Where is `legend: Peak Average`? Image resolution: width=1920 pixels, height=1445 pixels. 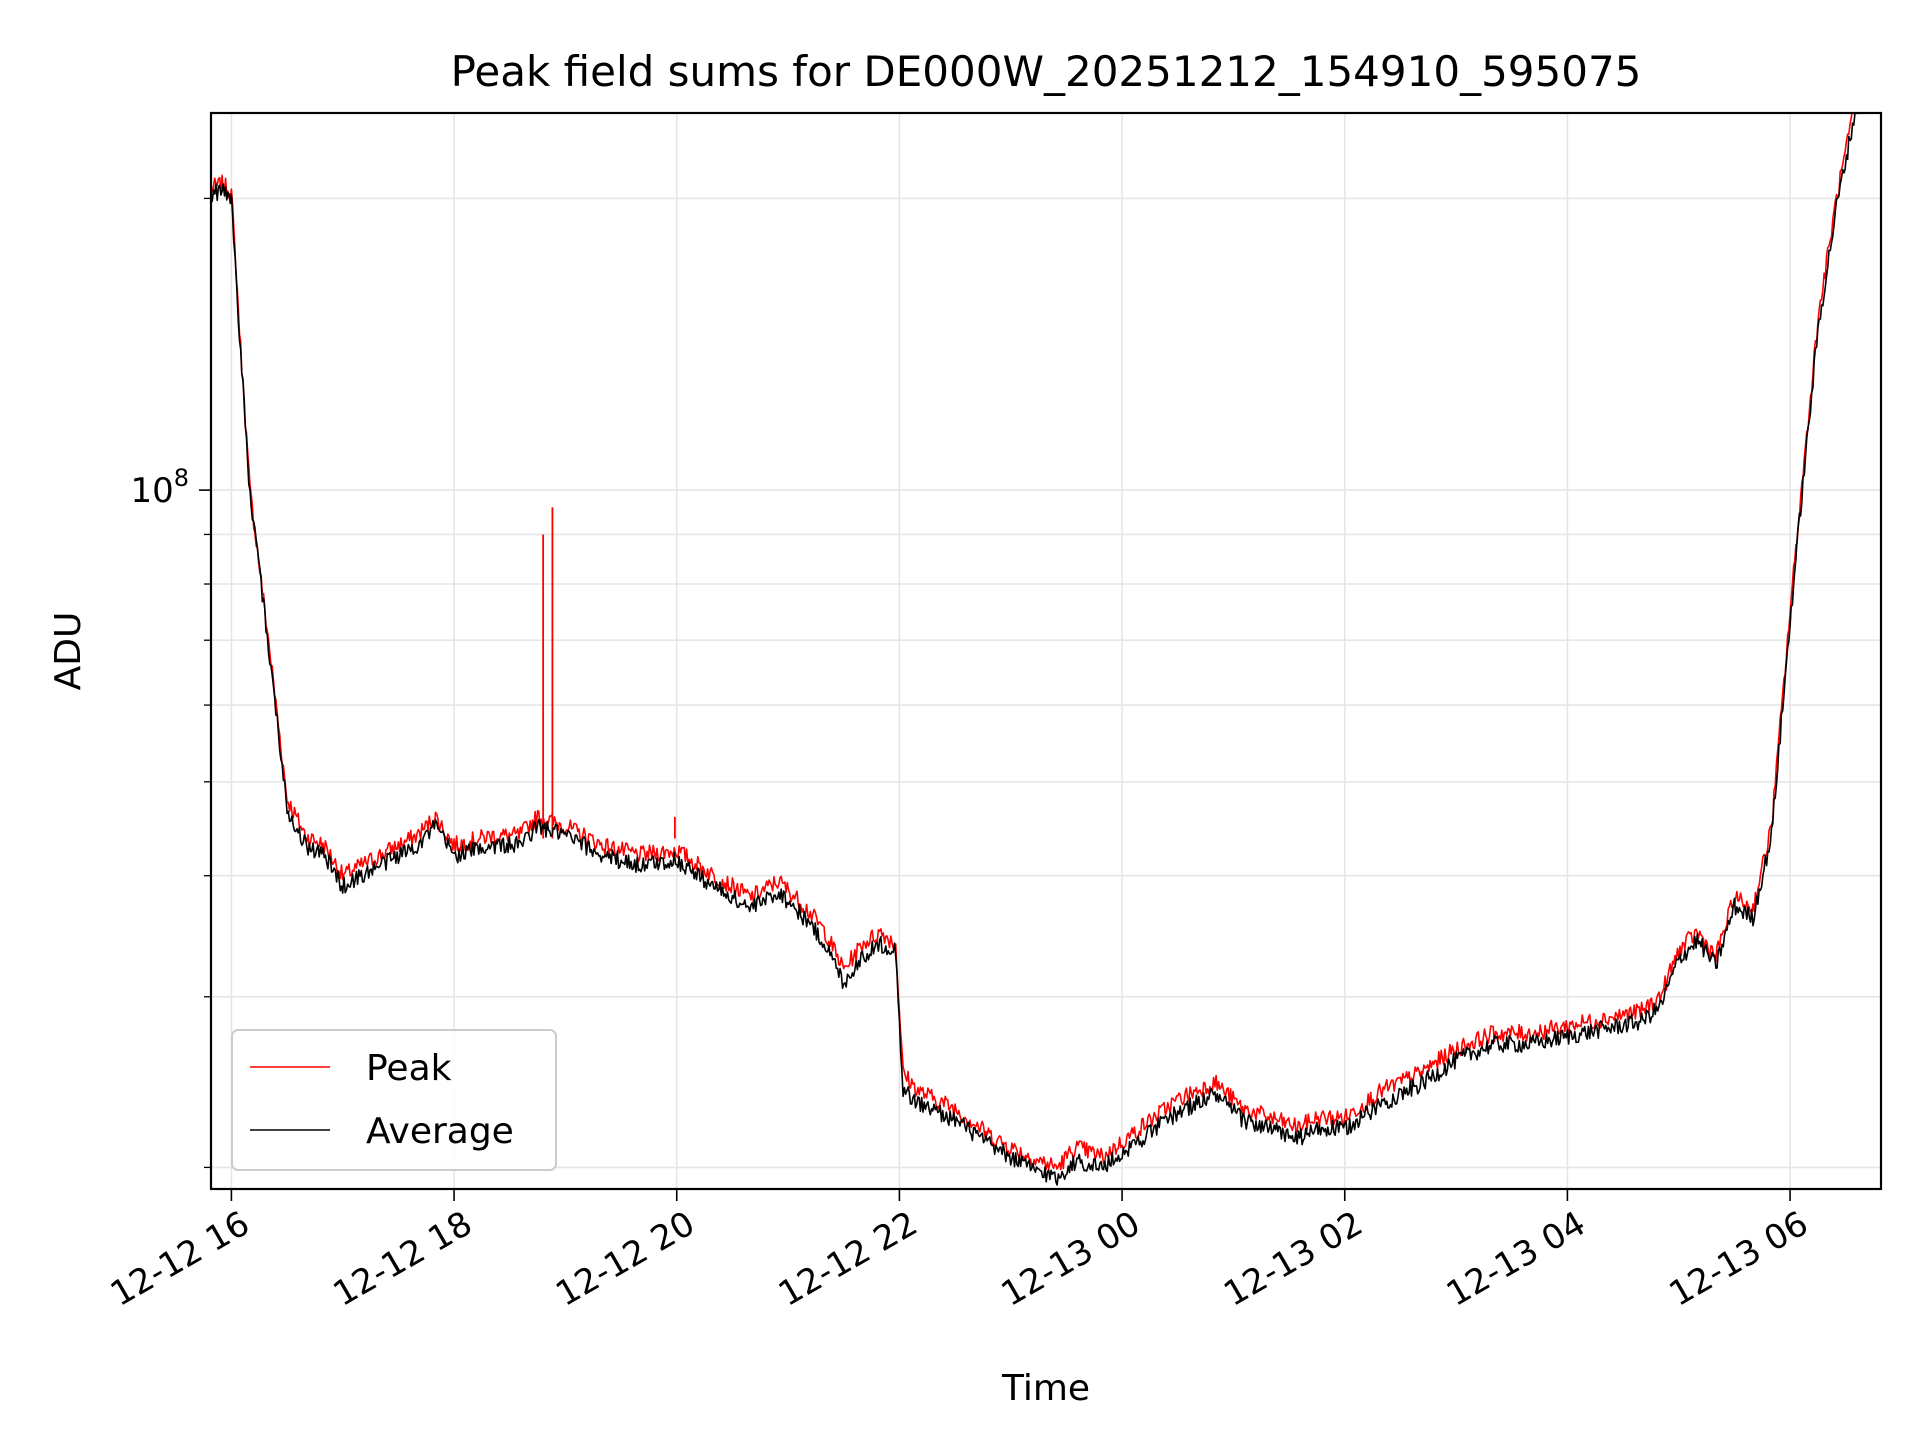 legend: Peak Average is located at coordinates (394, 1100).